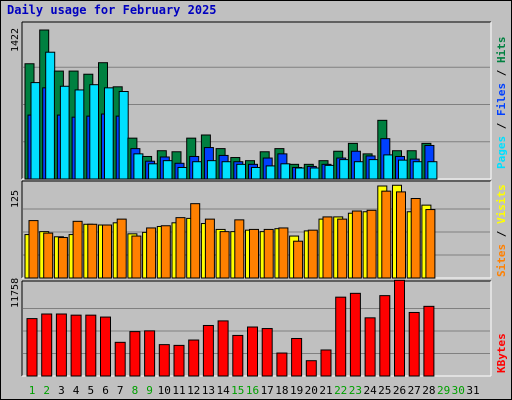 The height and width of the screenshot is (400, 512). I want to click on x-tick-label: 4, so click(76, 390).